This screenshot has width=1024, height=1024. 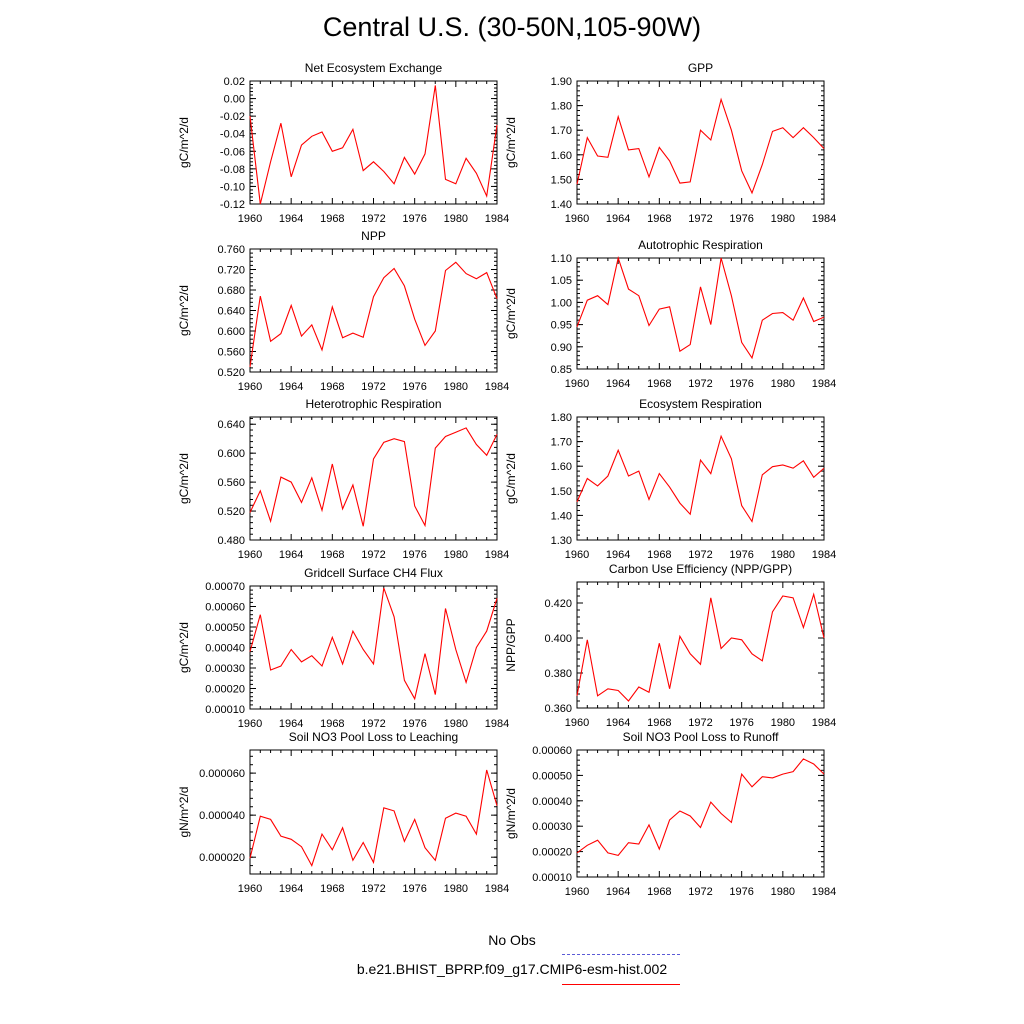 I want to click on panel-5-y-tick-label: 0.600, so click(x=231, y=454).